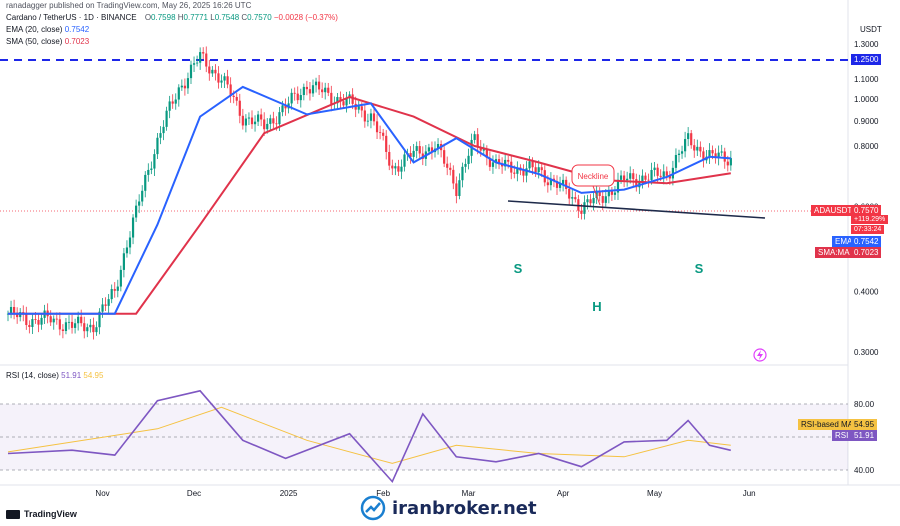  I want to click on ema-value-tag: 0.7542, so click(866, 241).